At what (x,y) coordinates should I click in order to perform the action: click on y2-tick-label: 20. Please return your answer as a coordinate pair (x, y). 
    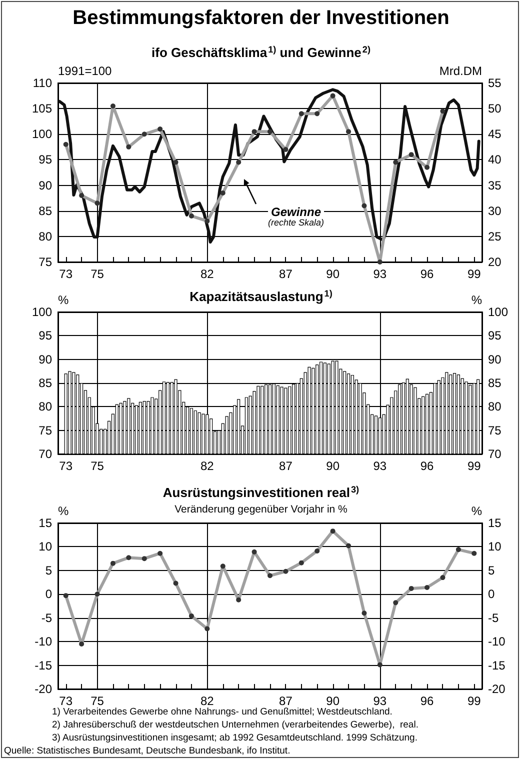
    Looking at the image, I should click on (495, 262).